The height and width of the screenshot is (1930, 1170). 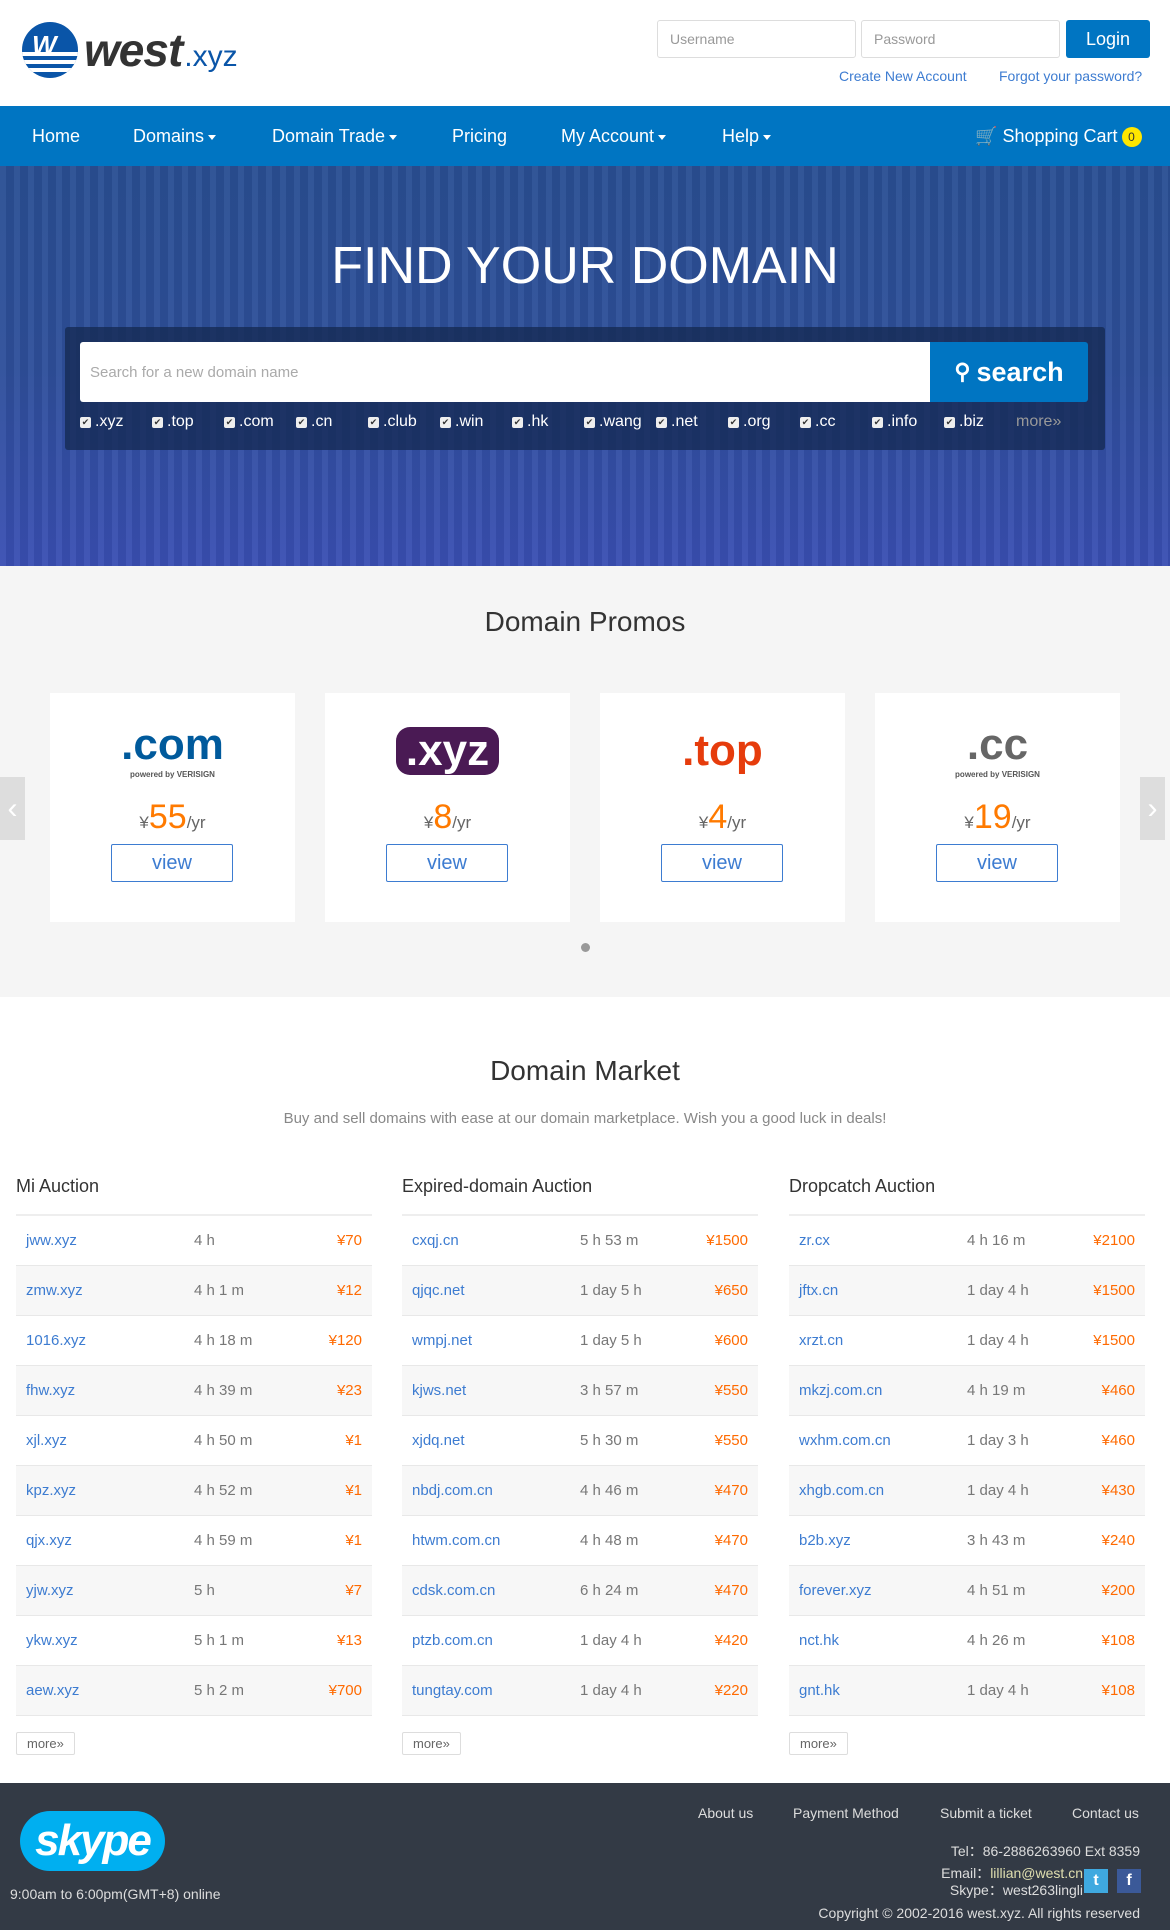 I want to click on auction-row: cdsk.com.cn 6 h 24 m ¥470, so click(x=580, y=1591).